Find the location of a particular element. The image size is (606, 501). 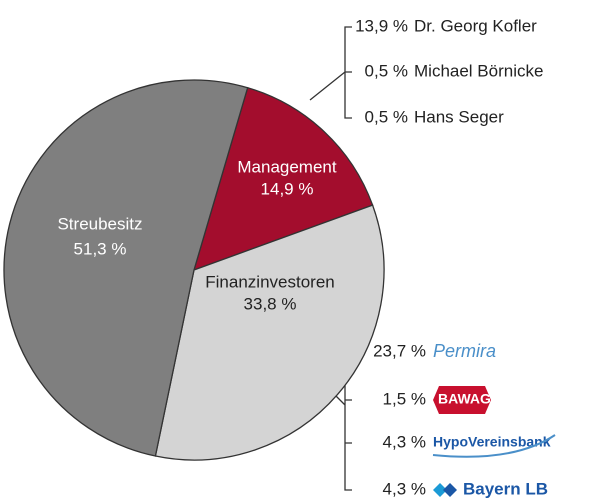

slice-label: Finanzinvestoren is located at coordinates (269, 281).